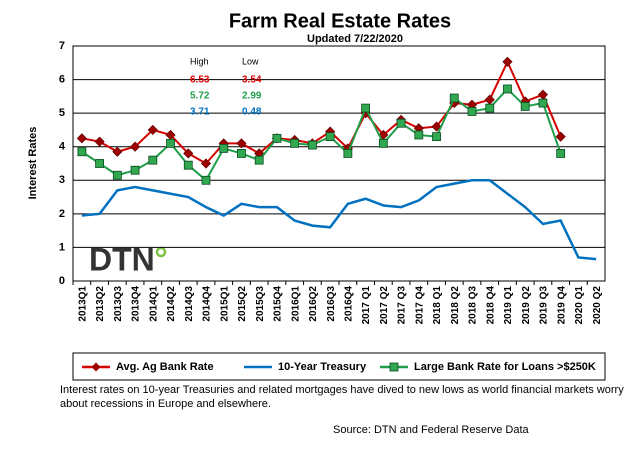 Image resolution: width=640 pixels, height=460 pixels. What do you see at coordinates (508, 305) in the screenshot?
I see `x-tick-label: 2019 Q1` at bounding box center [508, 305].